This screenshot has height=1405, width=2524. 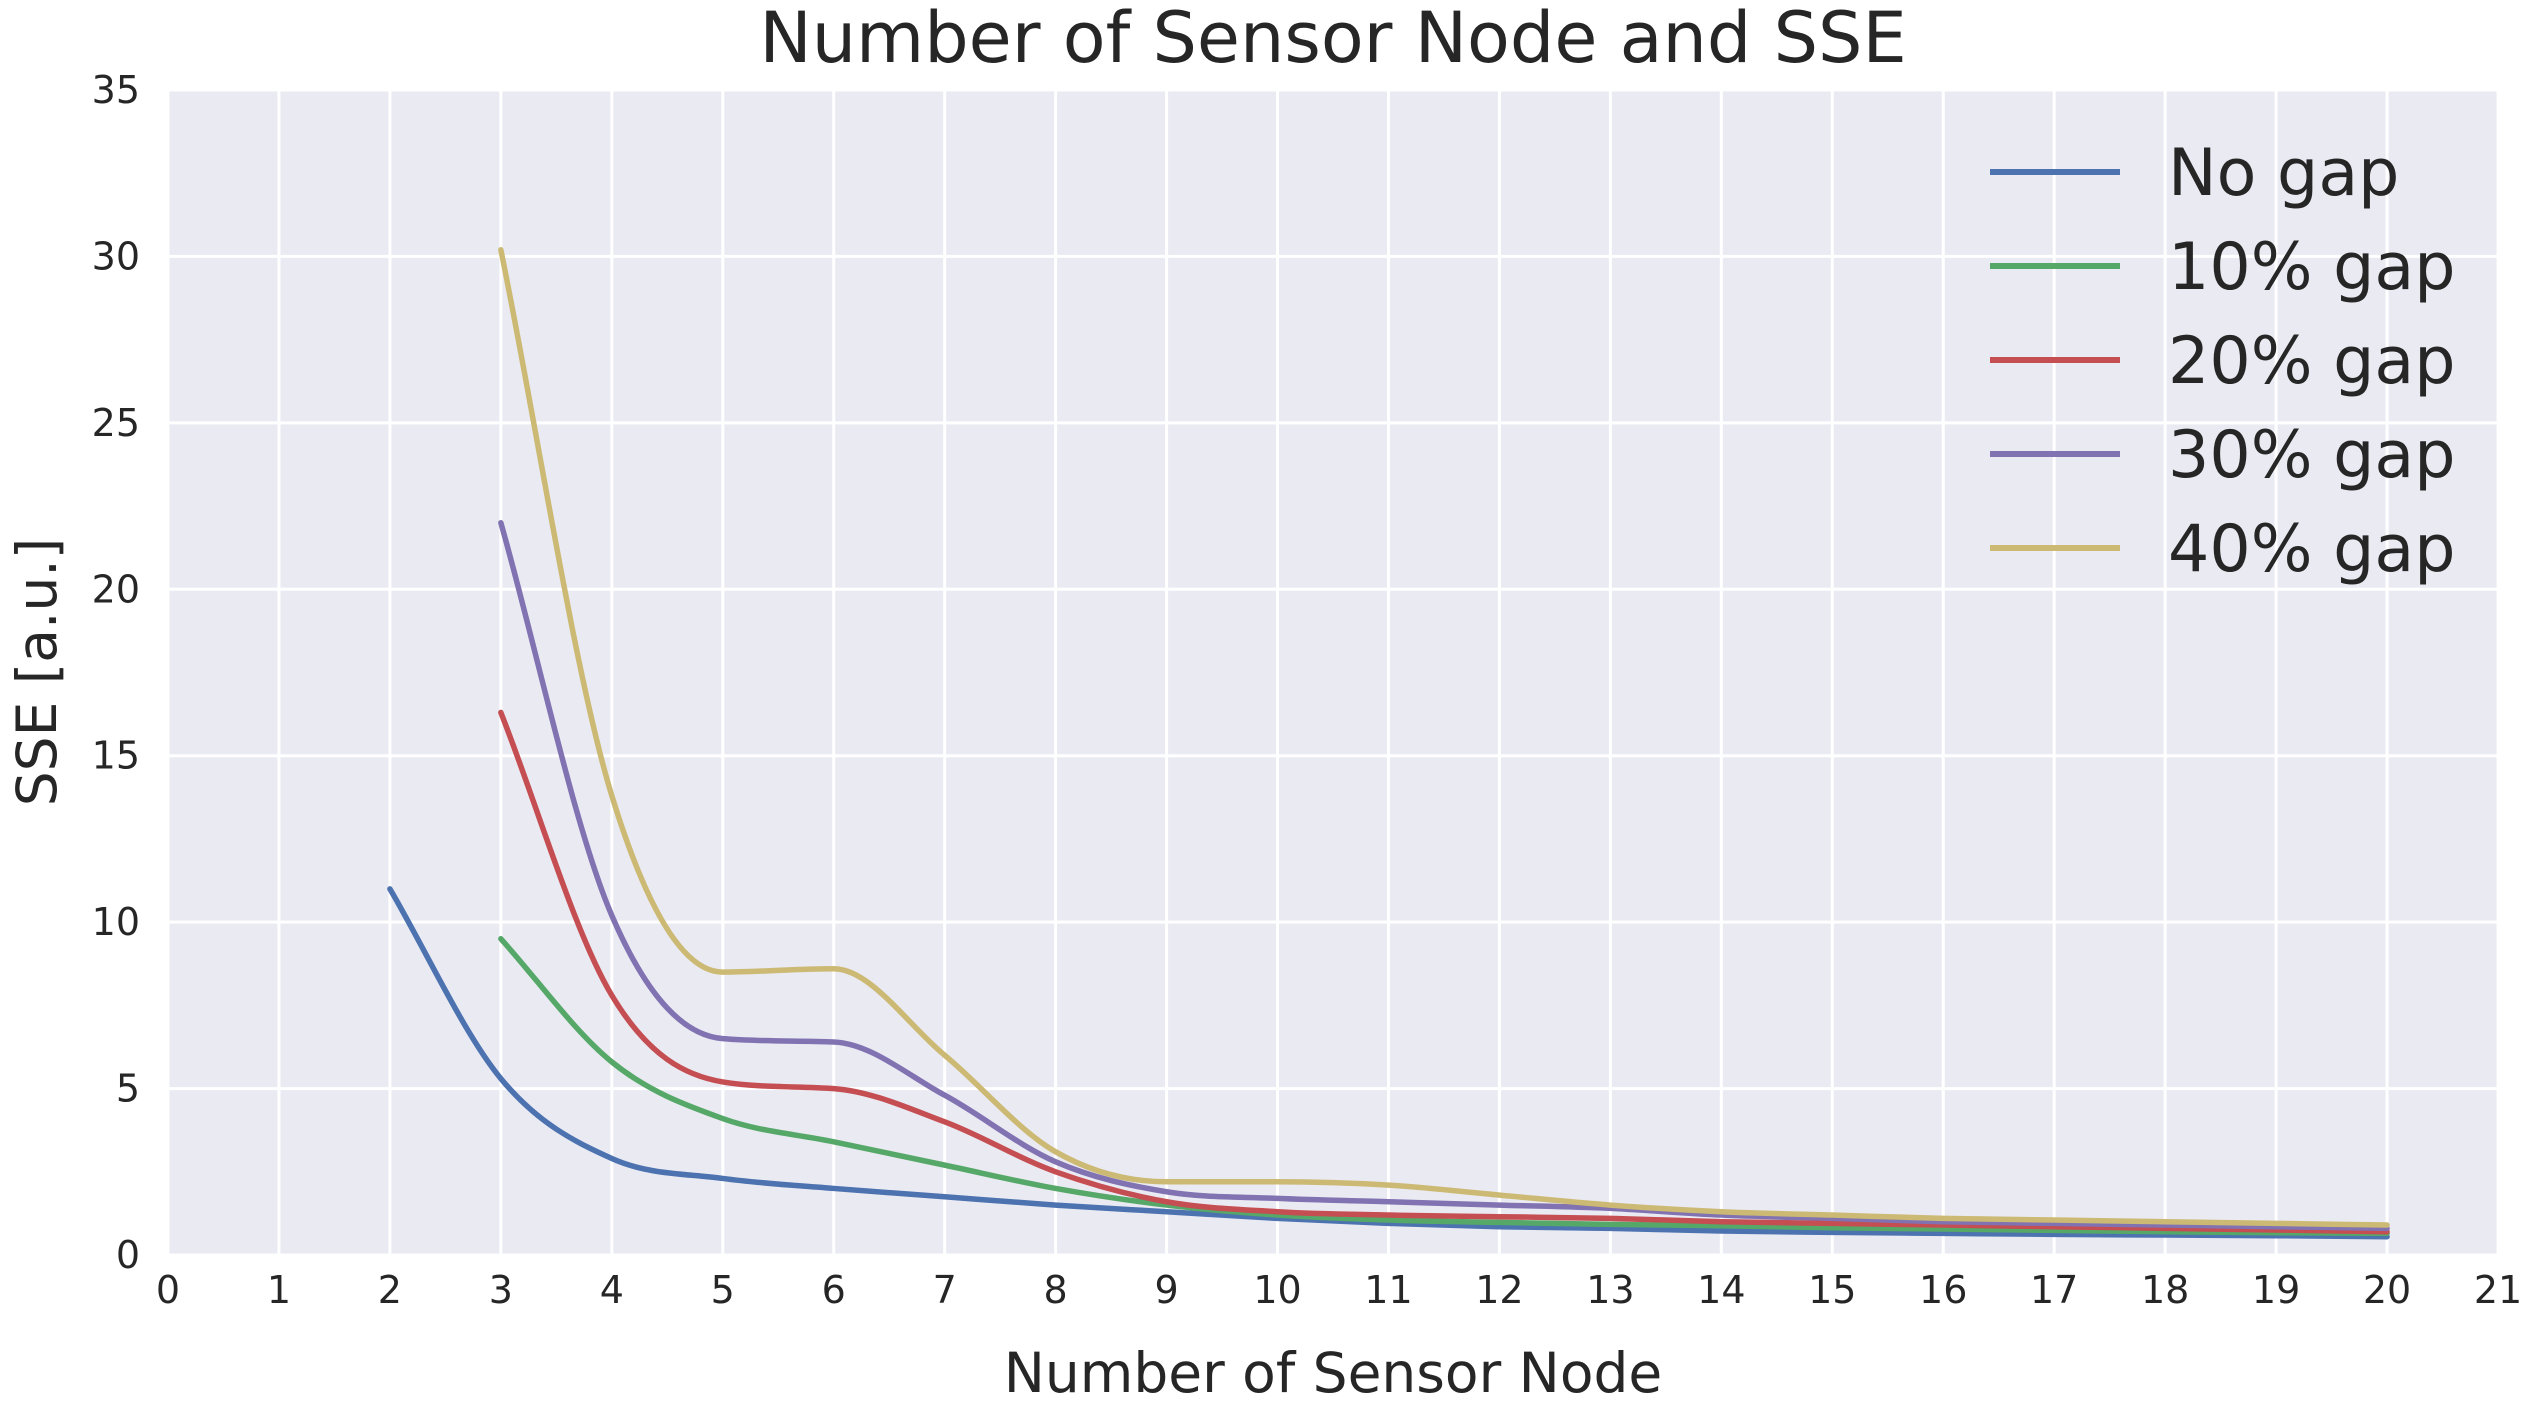 I want to click on x-tick-label: 13, so click(x=1610, y=1290).